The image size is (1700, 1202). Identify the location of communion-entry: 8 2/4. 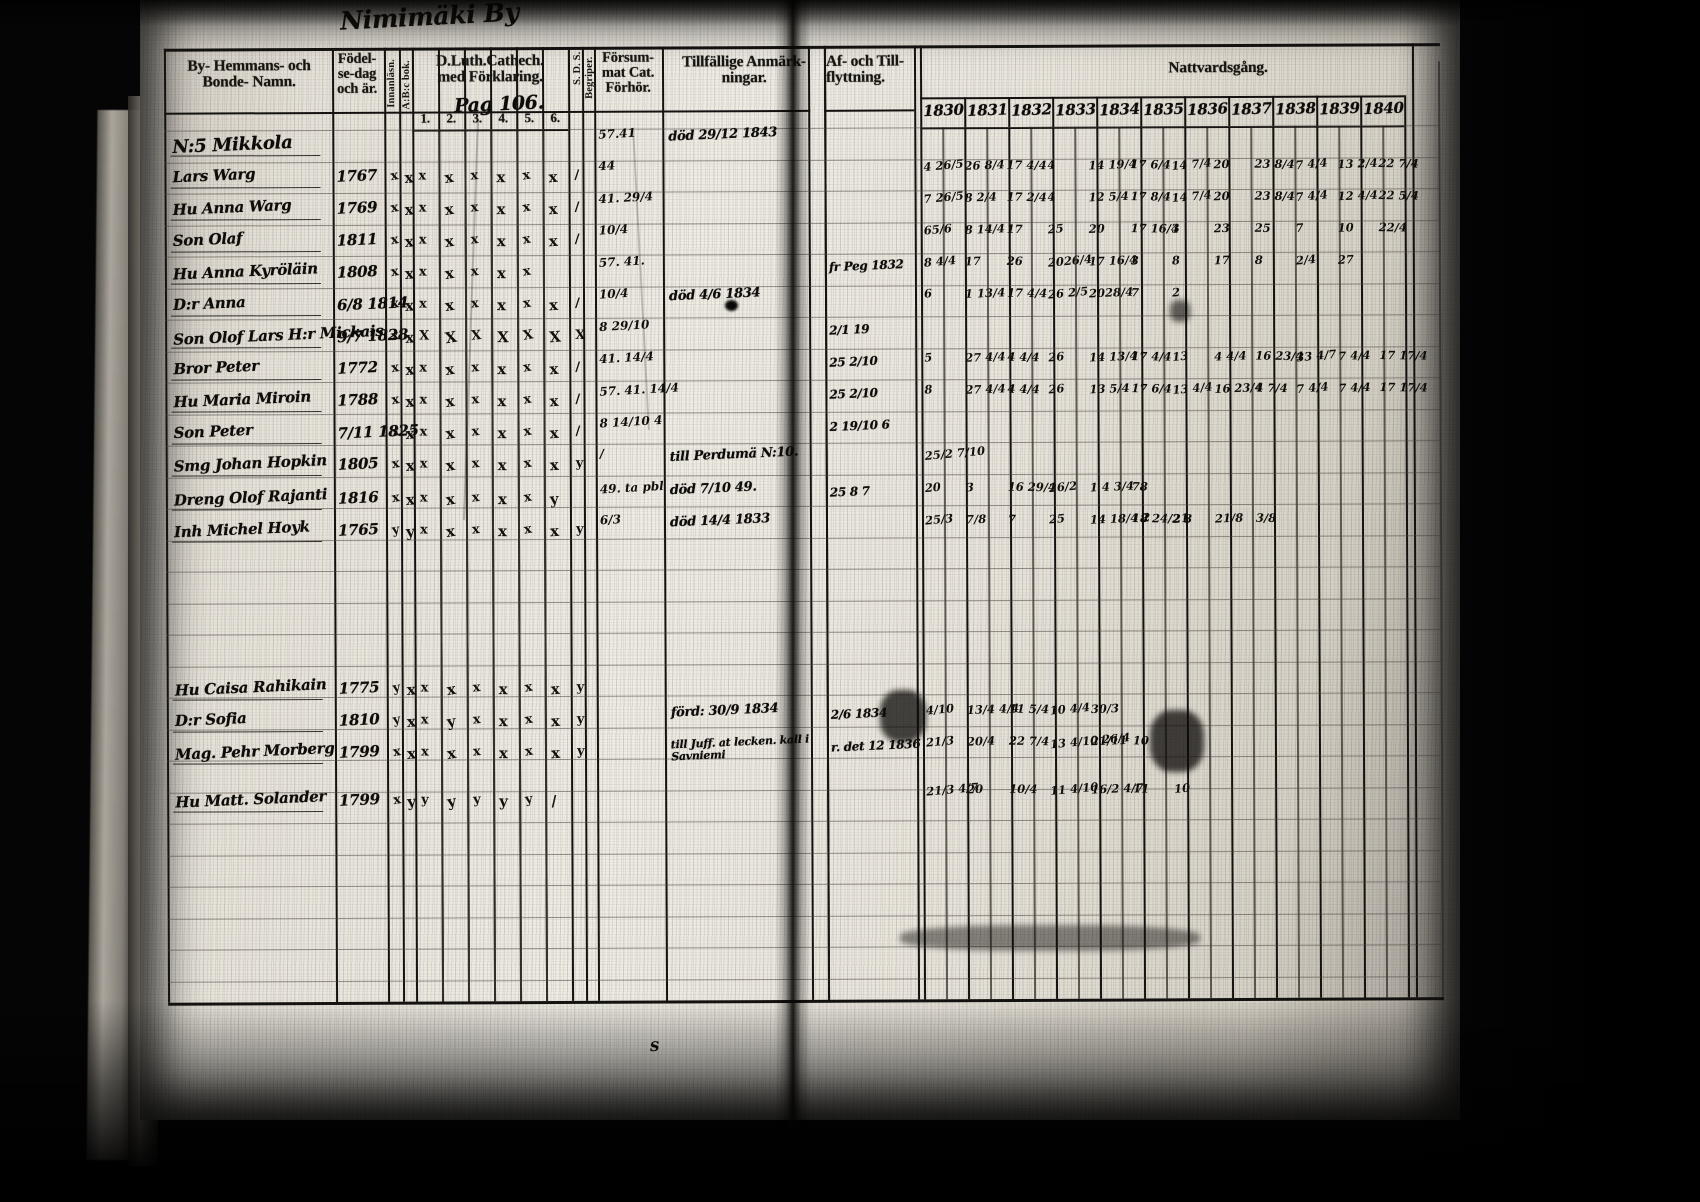
(981, 197).